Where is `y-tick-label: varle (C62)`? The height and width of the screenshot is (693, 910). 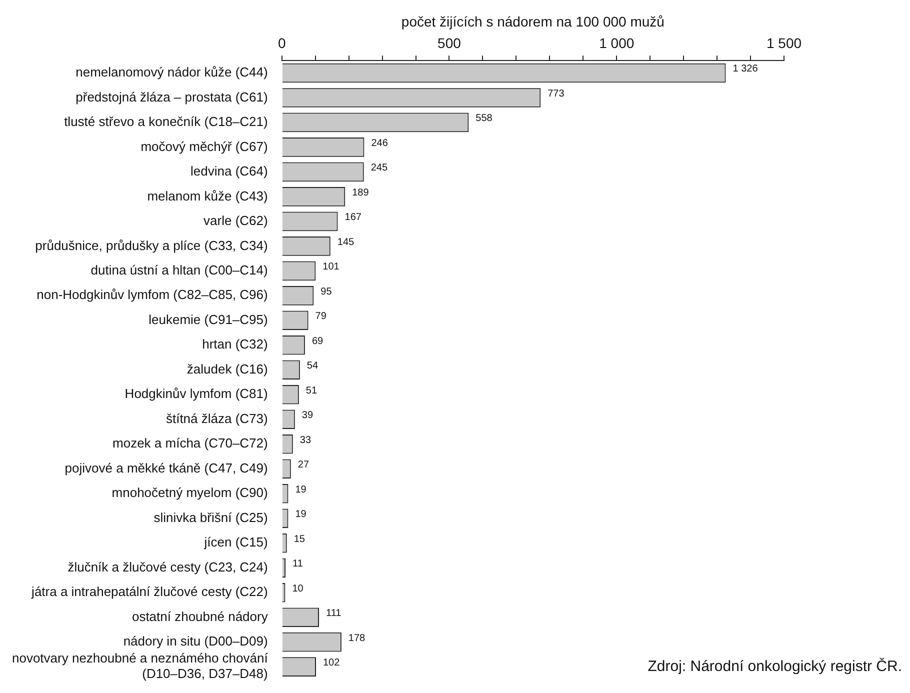 y-tick-label: varle (C62) is located at coordinates (236, 220).